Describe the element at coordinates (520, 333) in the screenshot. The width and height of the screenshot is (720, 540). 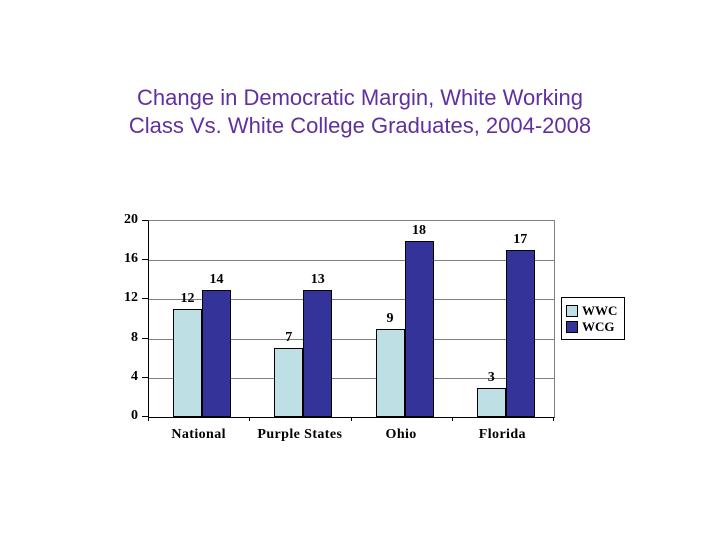
I see `bar-wcg-florida` at that location.